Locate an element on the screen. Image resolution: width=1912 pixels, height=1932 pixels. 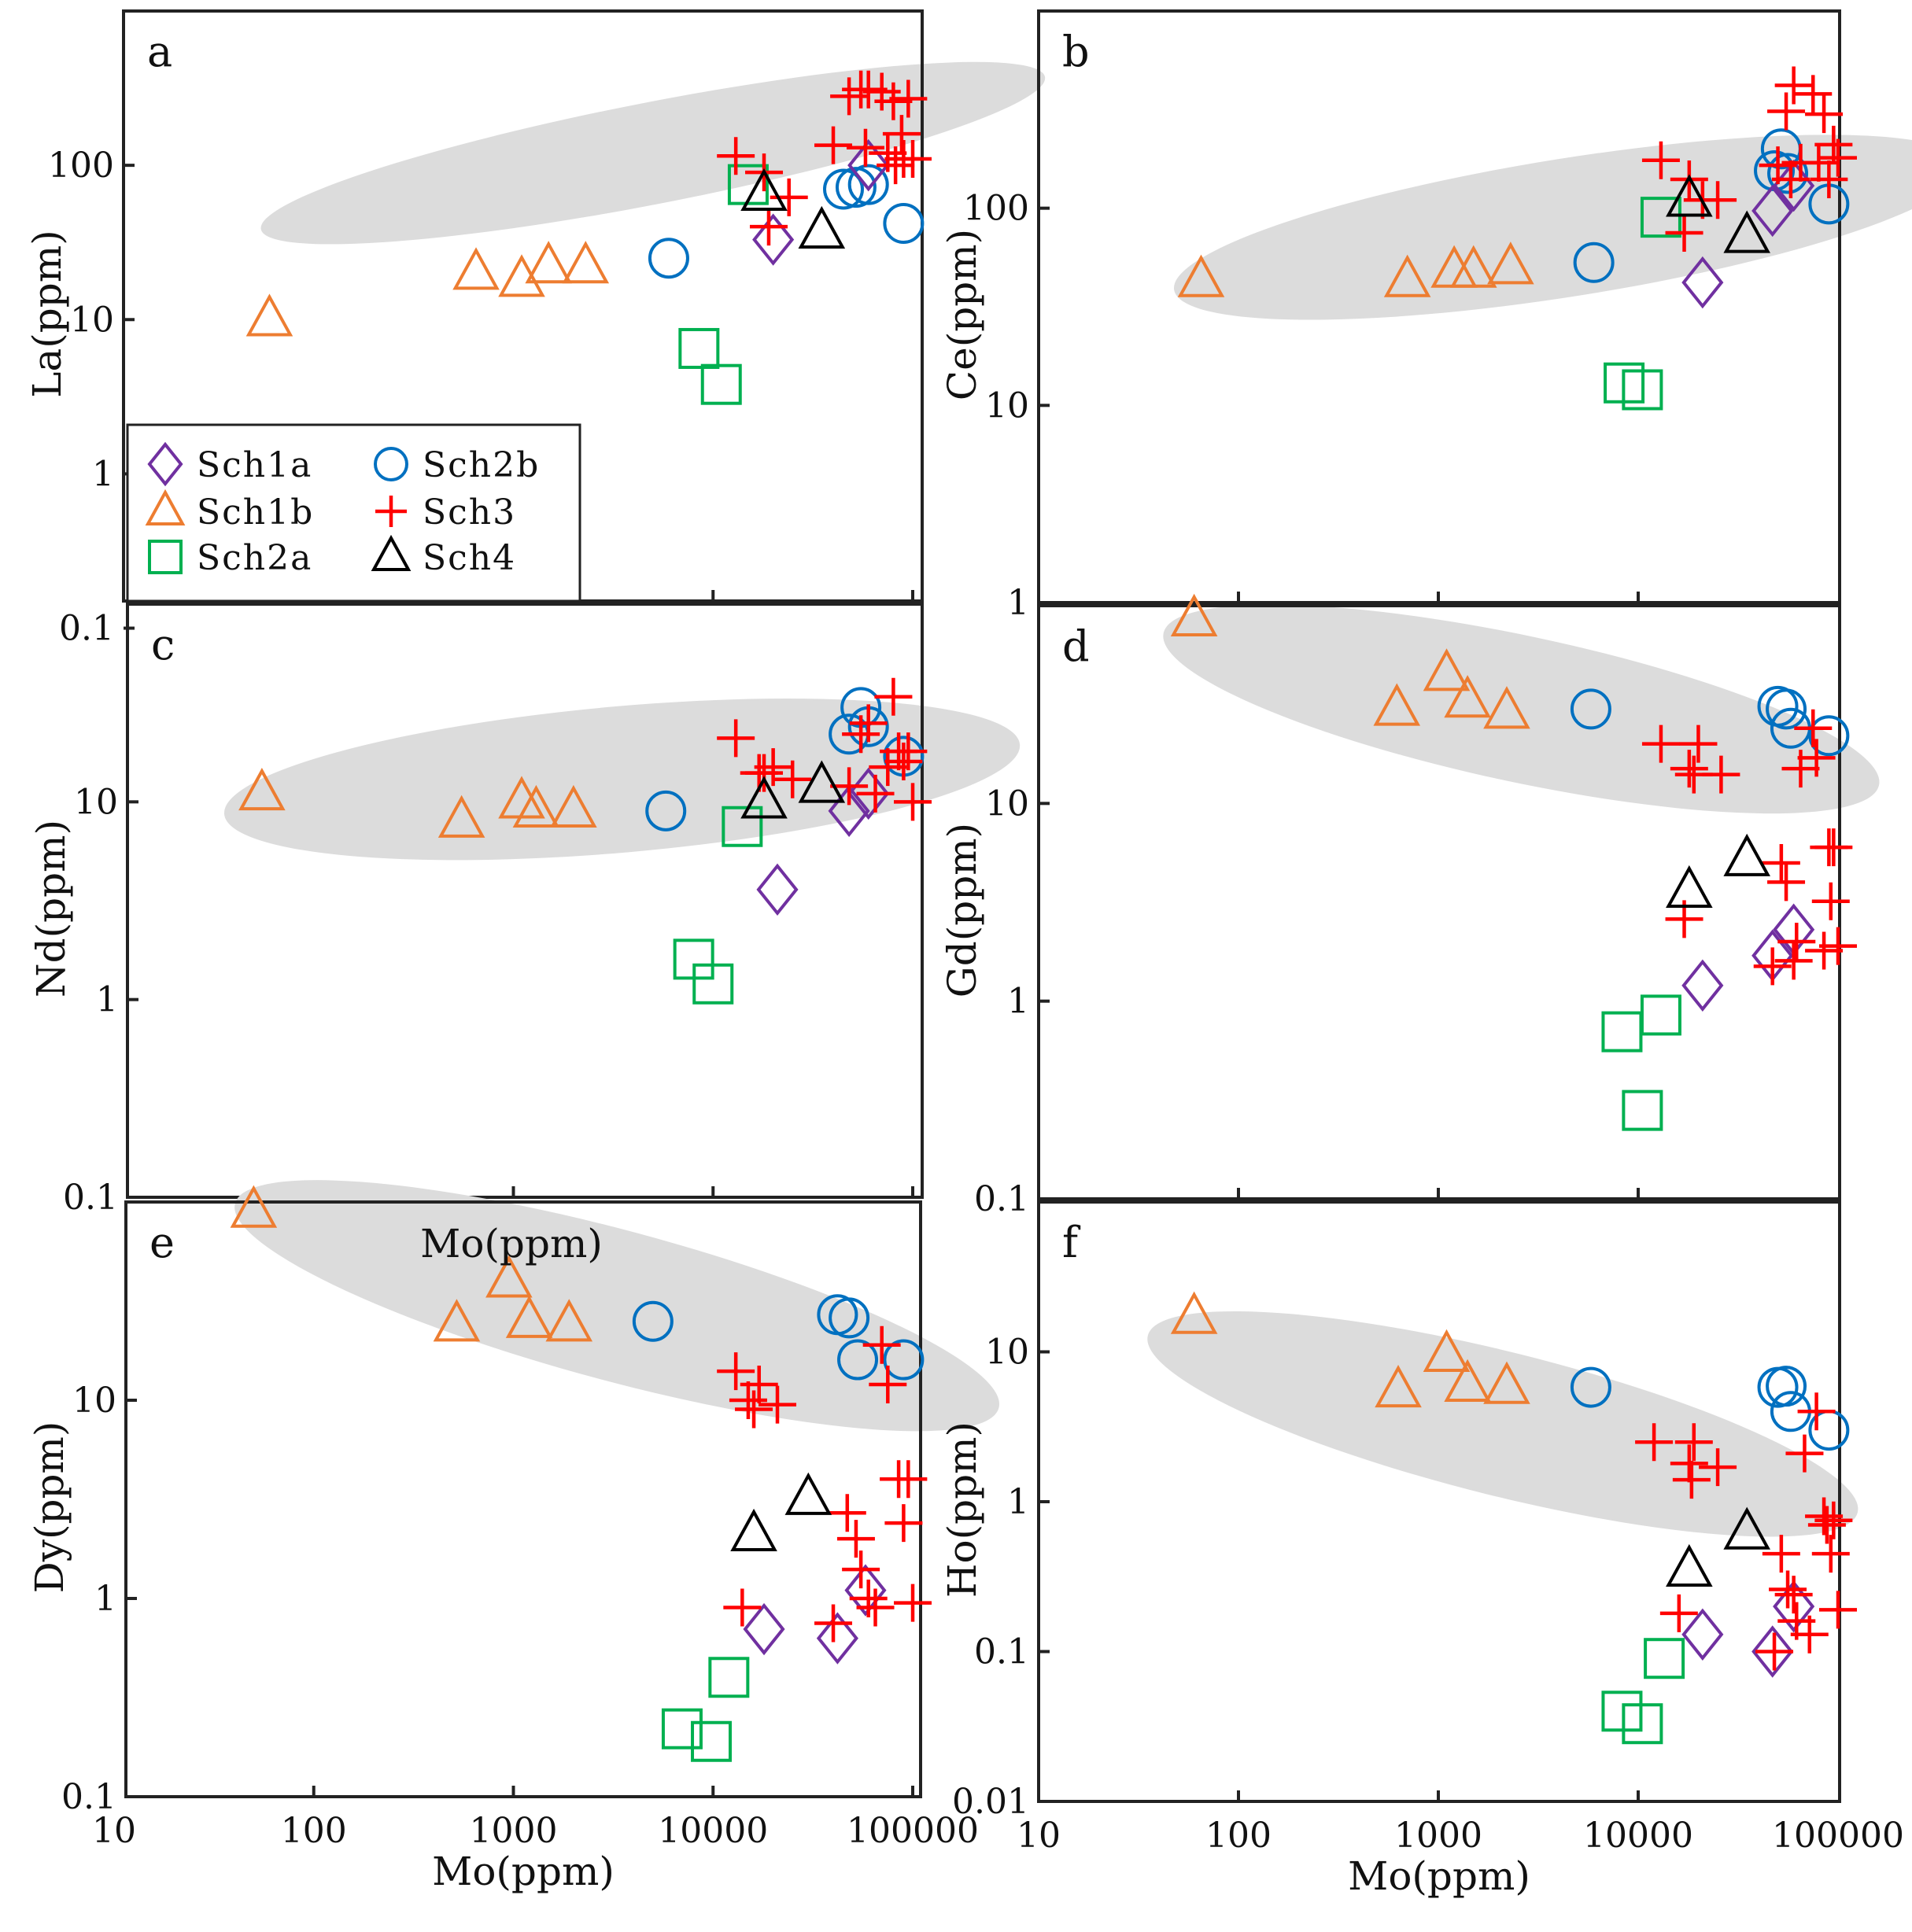
x-tick-label: 100 is located at coordinates (1238, 1836).